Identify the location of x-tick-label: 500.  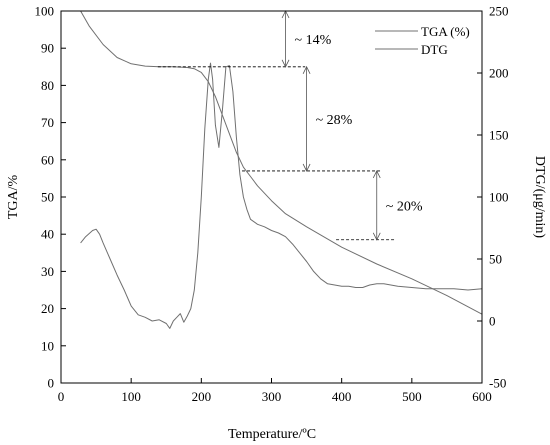
(412, 396).